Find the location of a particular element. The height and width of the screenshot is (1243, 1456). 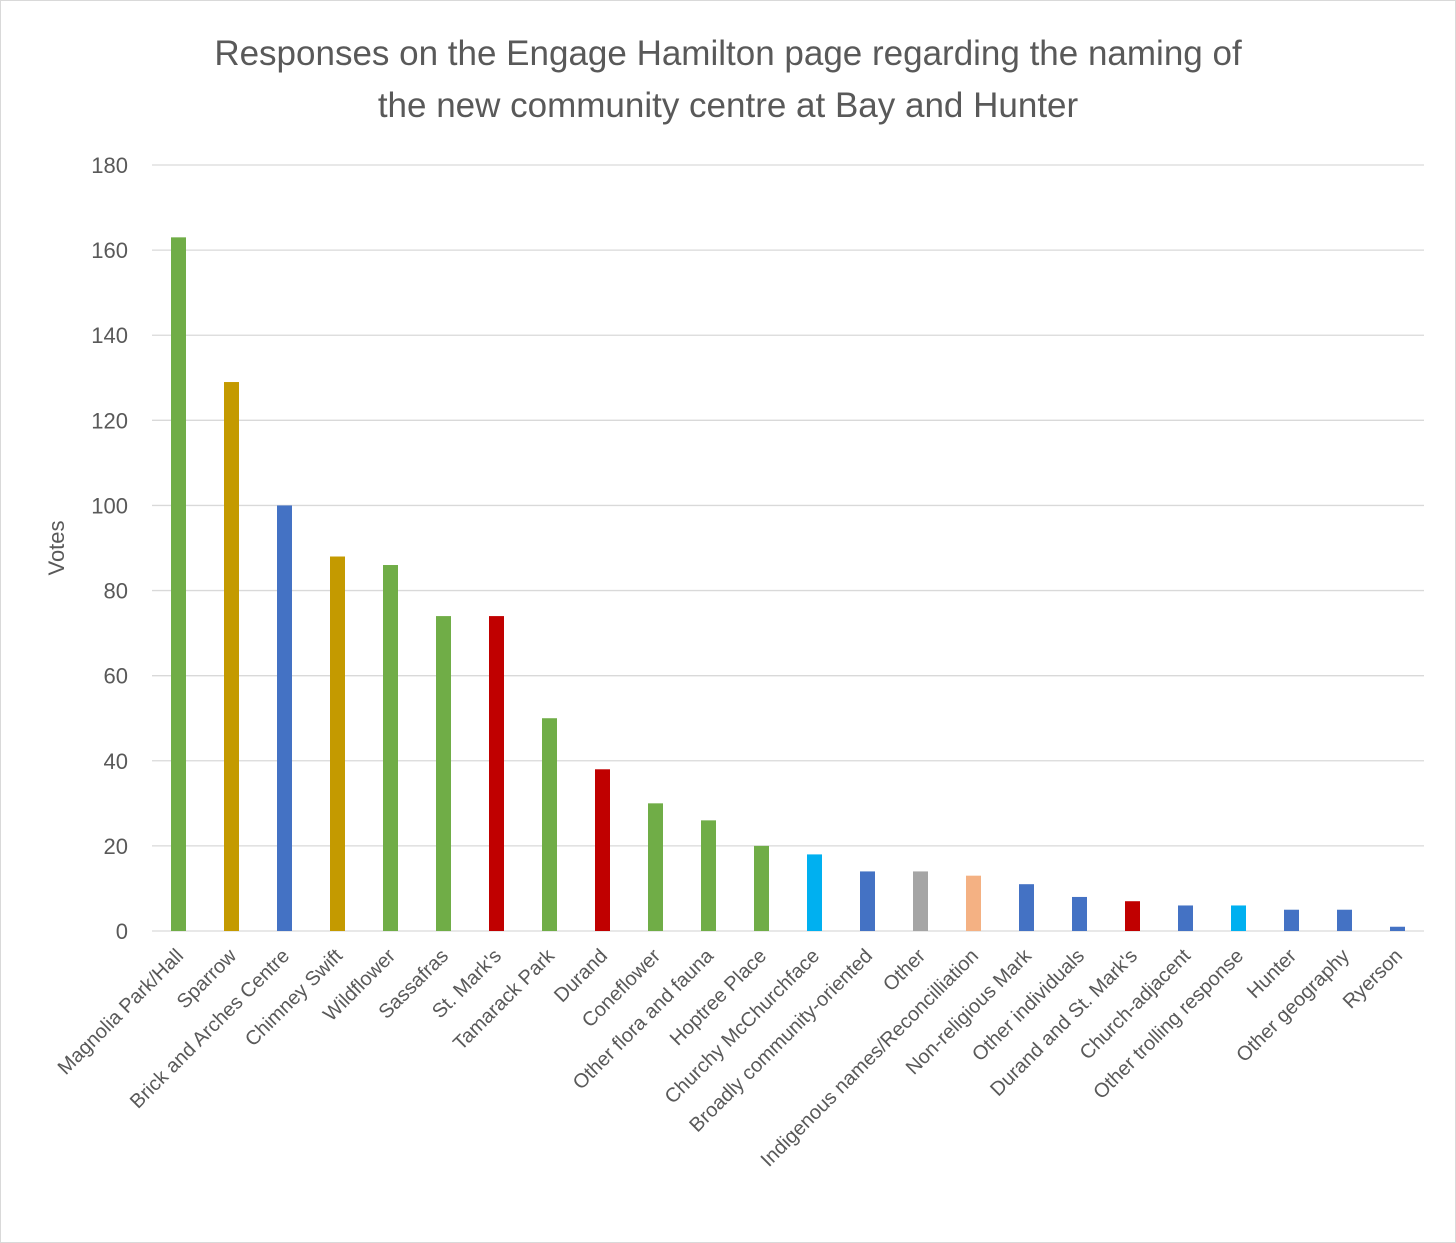

y-tick-label: 40 is located at coordinates (116, 761).